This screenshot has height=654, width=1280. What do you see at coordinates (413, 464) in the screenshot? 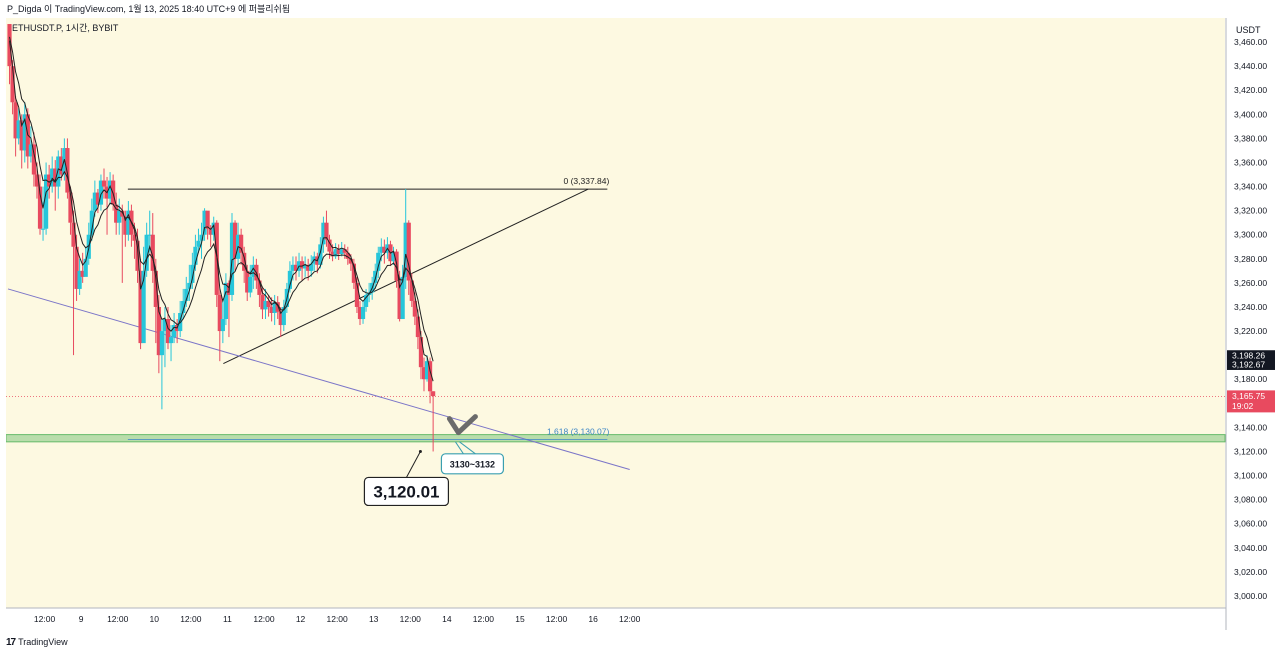
I see `low-marker-pointer` at bounding box center [413, 464].